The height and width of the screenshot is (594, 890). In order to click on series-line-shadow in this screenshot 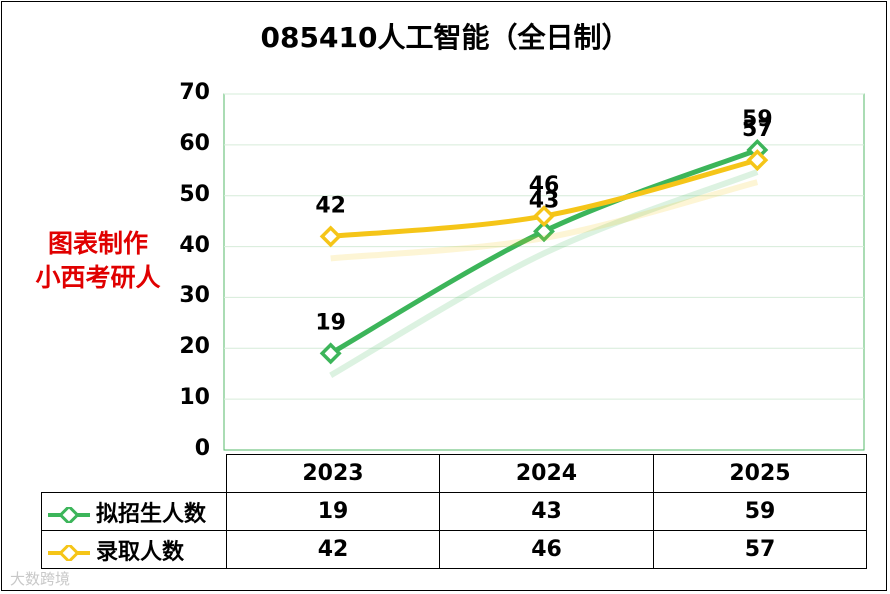, I will do `click(544, 220)`.